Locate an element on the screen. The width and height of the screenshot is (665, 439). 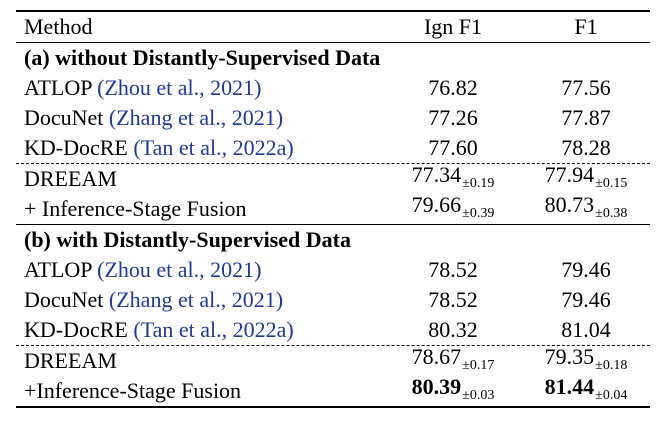
section-b-title-row: (b) with Distantly-Supervised Data is located at coordinates (333, 240).